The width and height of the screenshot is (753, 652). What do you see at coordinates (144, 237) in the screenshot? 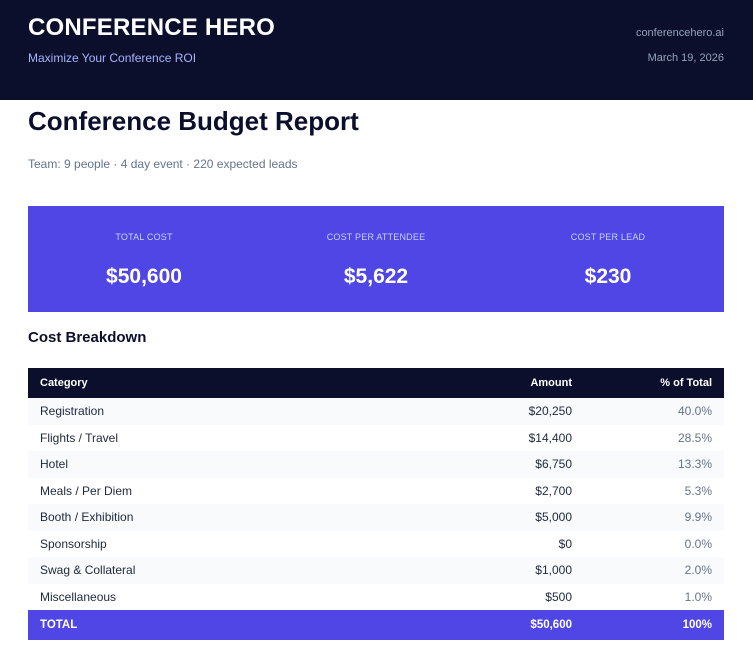
I see `stat-label: TOTAL COST` at bounding box center [144, 237].